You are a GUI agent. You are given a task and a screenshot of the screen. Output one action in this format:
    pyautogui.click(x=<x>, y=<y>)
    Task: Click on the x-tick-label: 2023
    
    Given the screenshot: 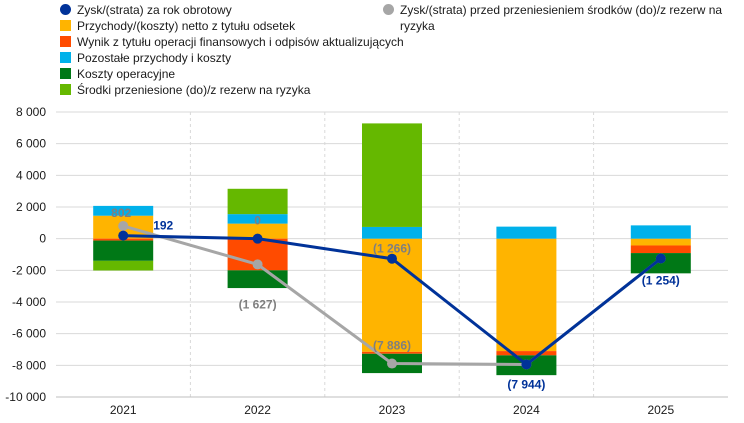 What is the action you would take?
    pyautogui.click(x=392, y=410)
    